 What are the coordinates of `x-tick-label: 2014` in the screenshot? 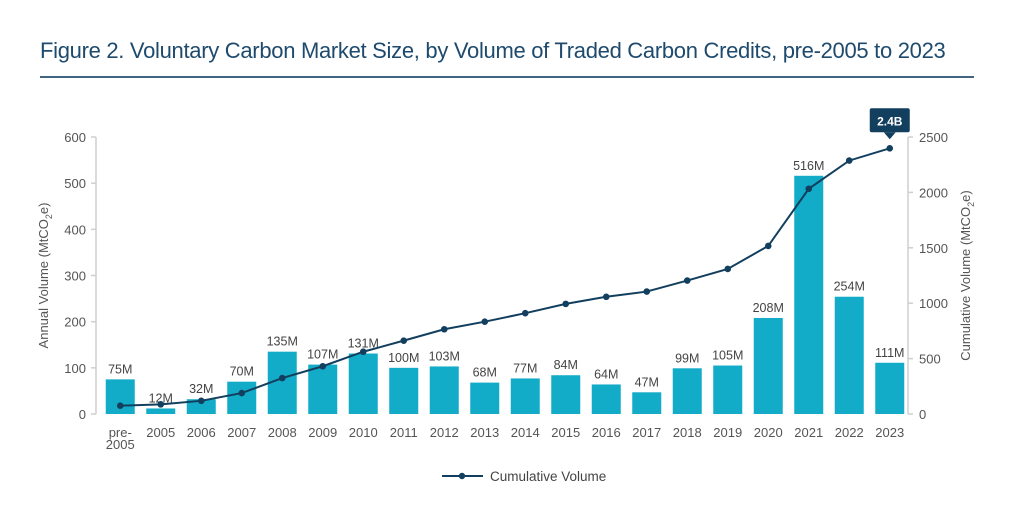 It's located at (525, 432).